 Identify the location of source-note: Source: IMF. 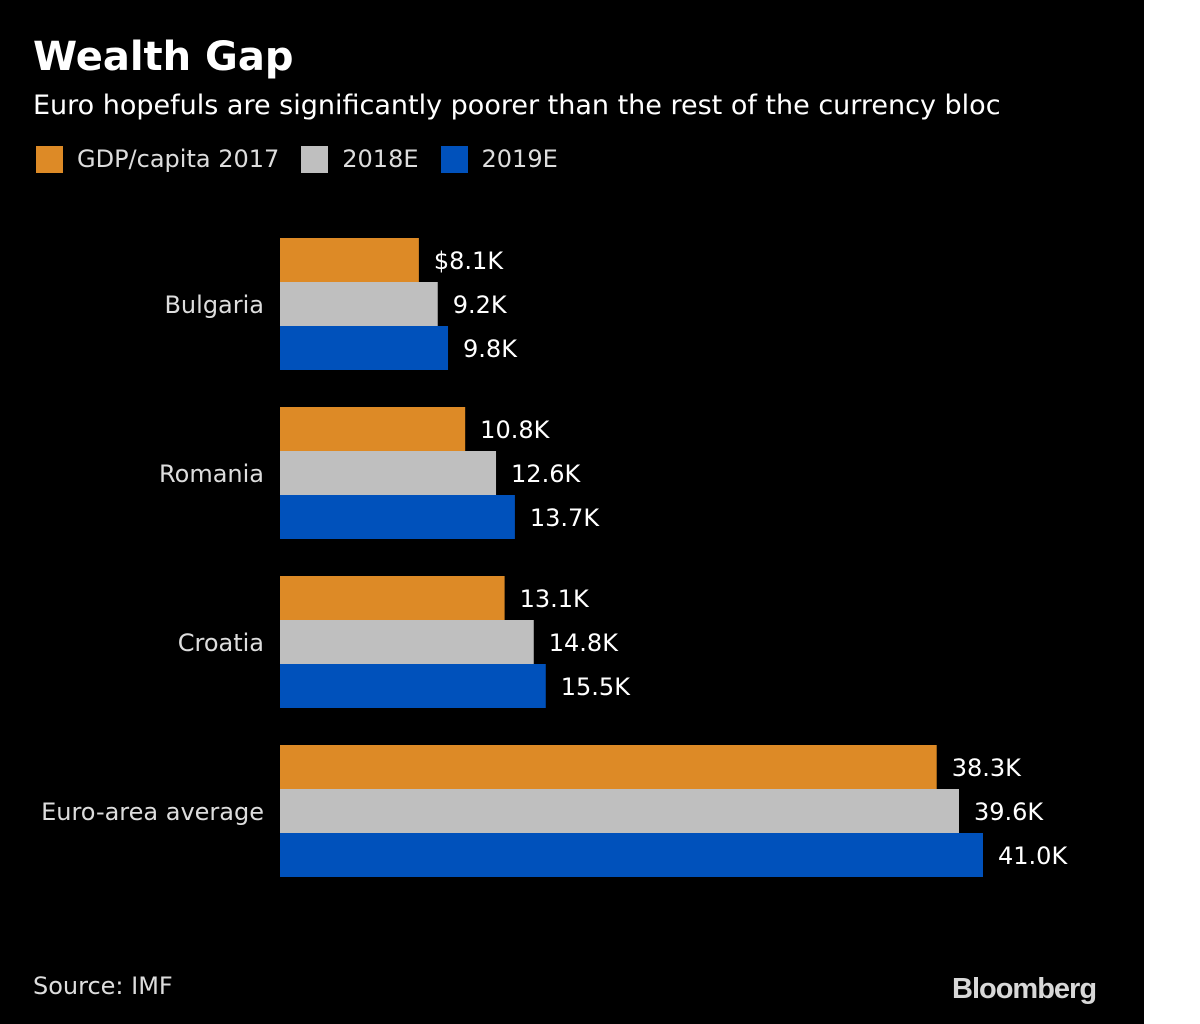
(103, 986).